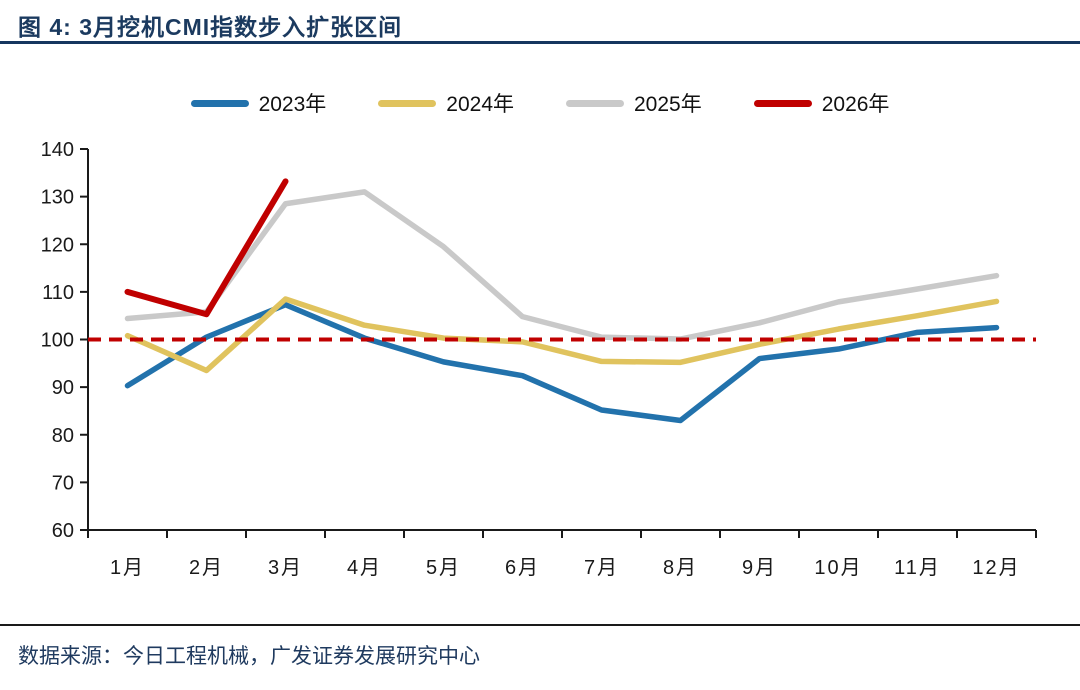 The height and width of the screenshot is (690, 1080). I want to click on figure-title: 图 4: 3月挖机CMI指数步入扩张区间, so click(210, 27).